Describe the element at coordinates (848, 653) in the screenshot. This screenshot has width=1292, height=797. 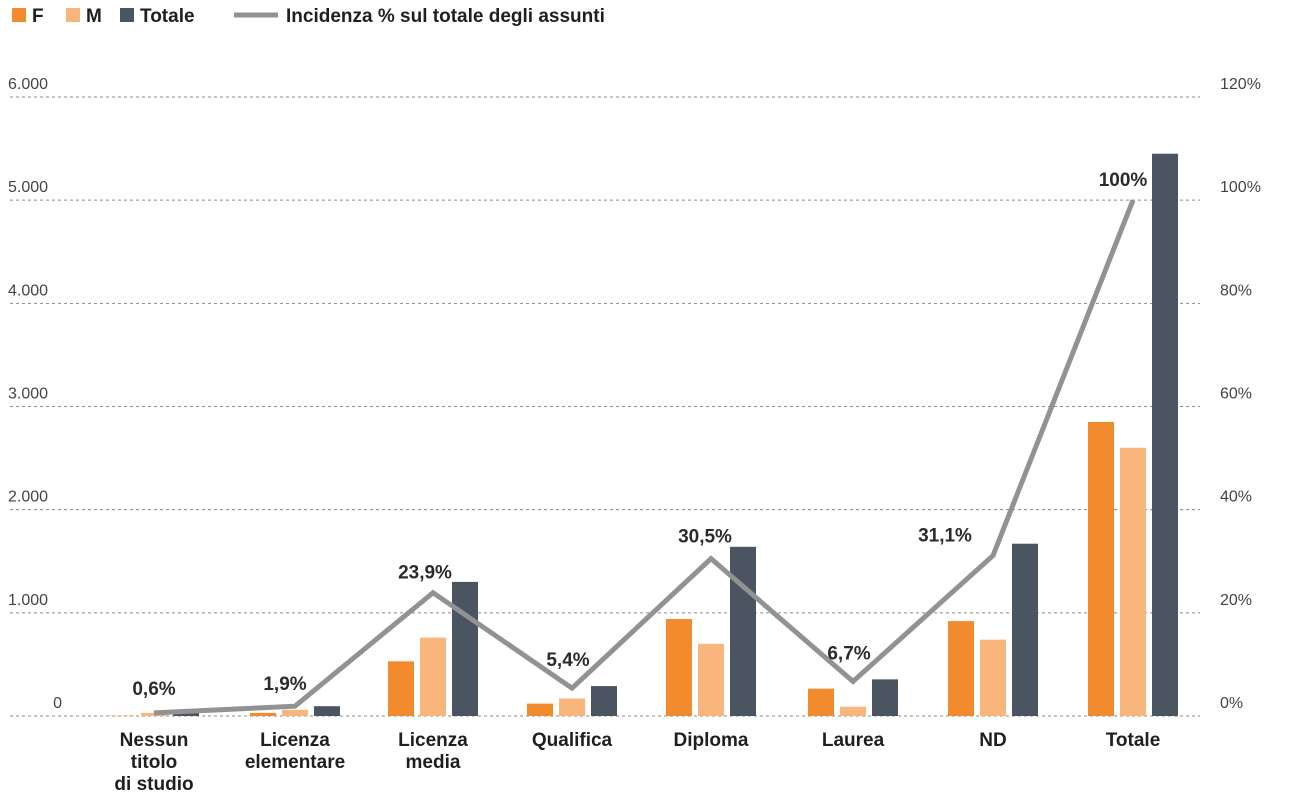
I see `data-label: 6,7%` at that location.